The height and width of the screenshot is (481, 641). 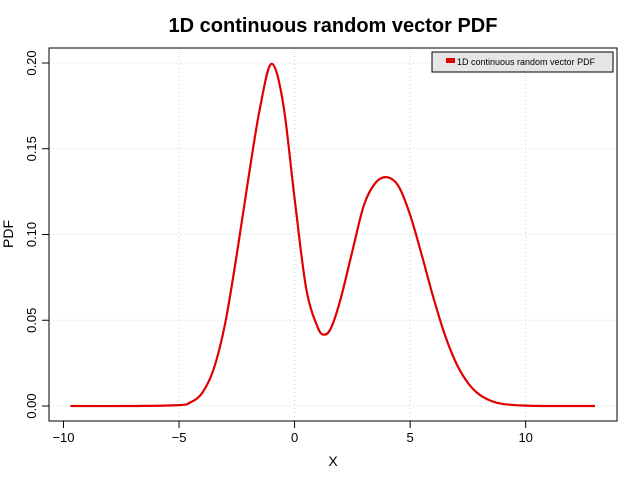 What do you see at coordinates (63, 437) in the screenshot?
I see `x-tick-label: −10` at bounding box center [63, 437].